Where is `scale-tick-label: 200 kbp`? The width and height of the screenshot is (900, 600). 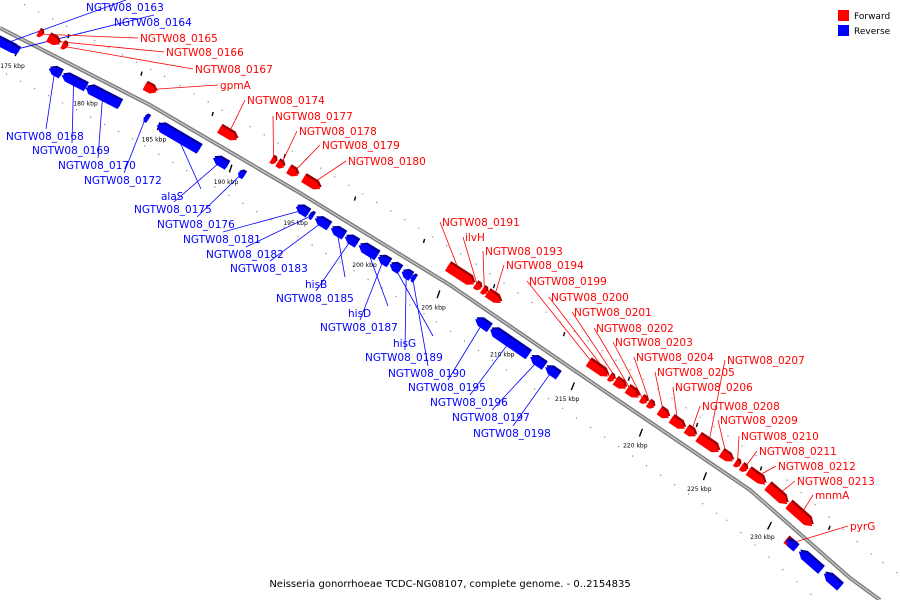 scale-tick-label: 200 kbp is located at coordinates (364, 265).